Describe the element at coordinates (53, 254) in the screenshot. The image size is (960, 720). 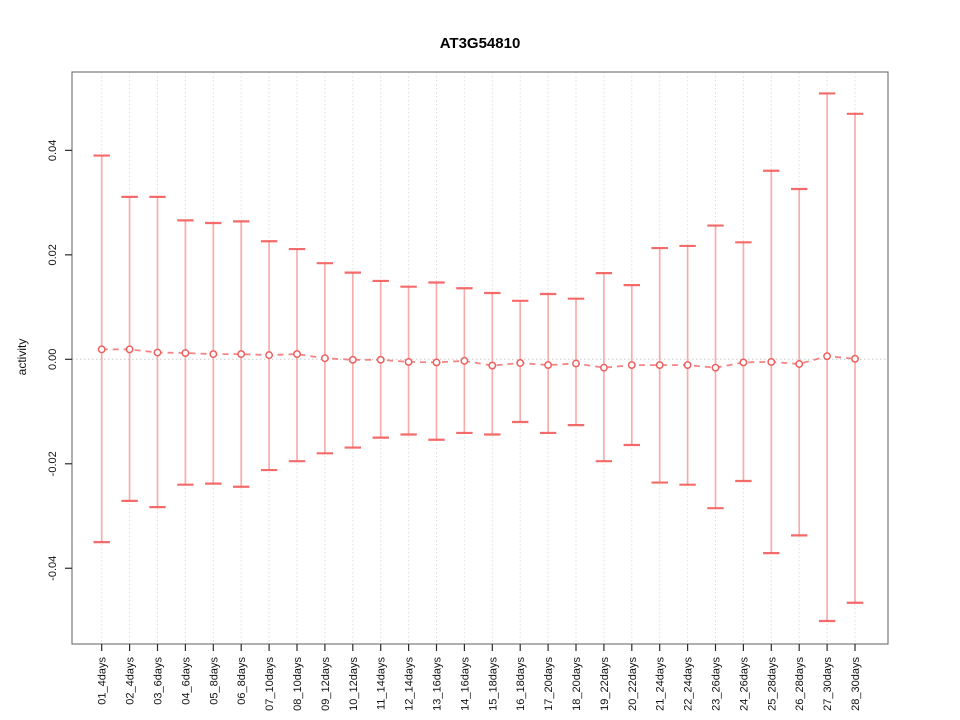
I see `y-tick-label: 0.02` at that location.